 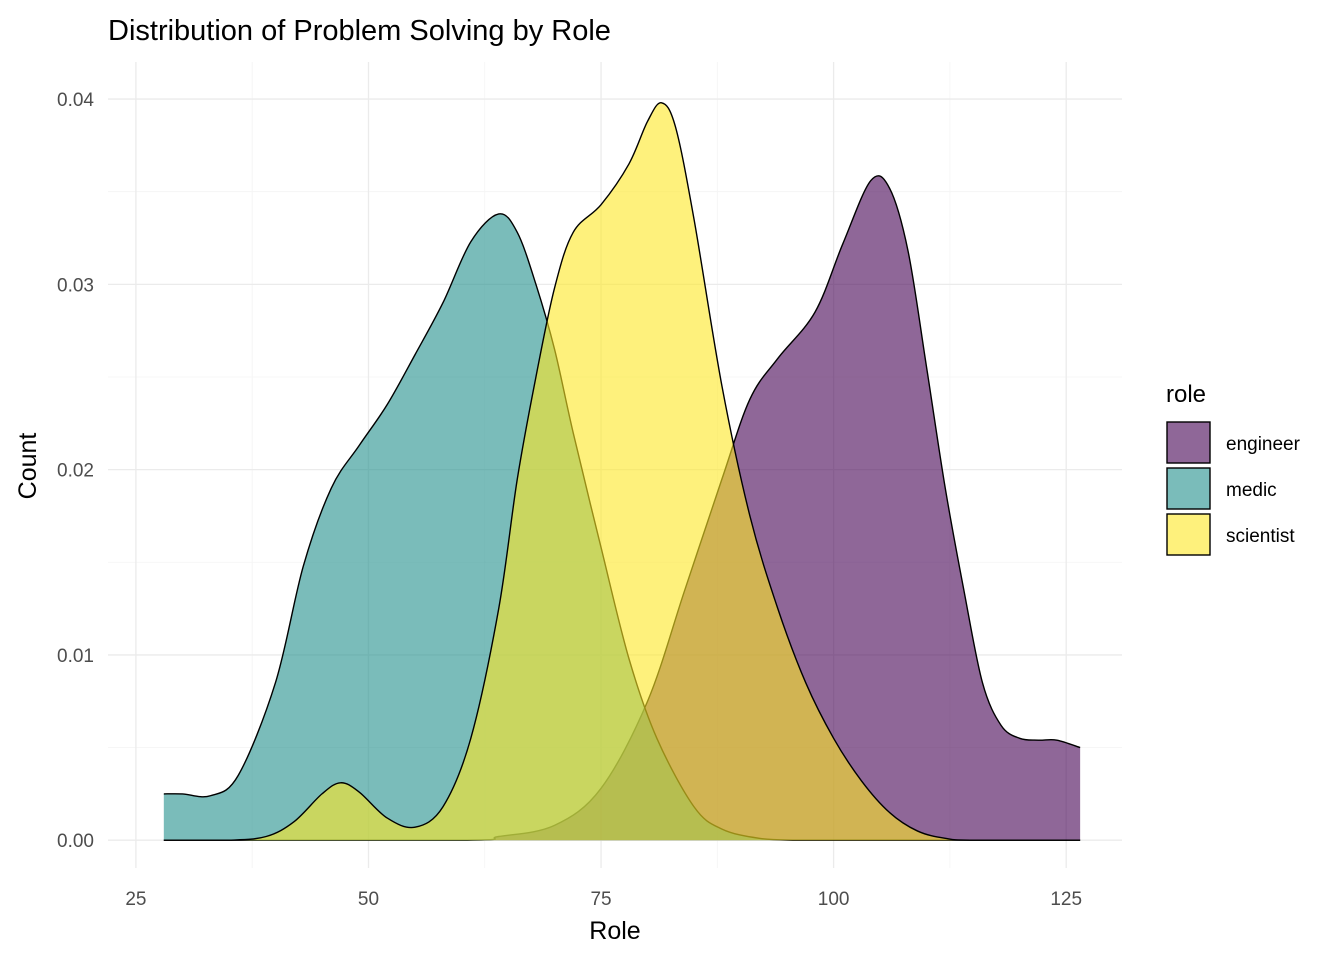 I want to click on x-axis-ticks: 25 50 75 100 125, so click(x=603, y=899).